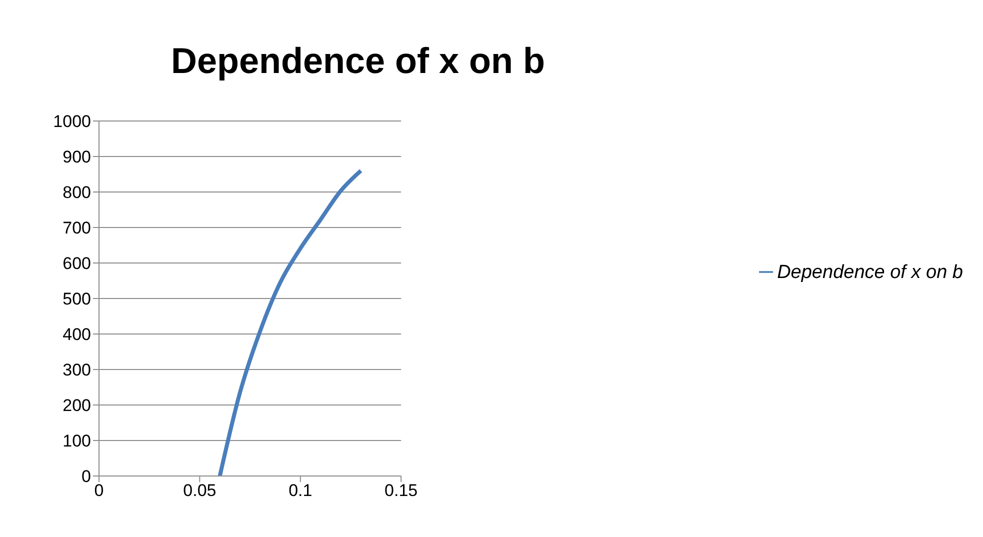 This screenshot has width=983, height=537. What do you see at coordinates (76, 157) in the screenshot?
I see `y-tick-label: 900` at bounding box center [76, 157].